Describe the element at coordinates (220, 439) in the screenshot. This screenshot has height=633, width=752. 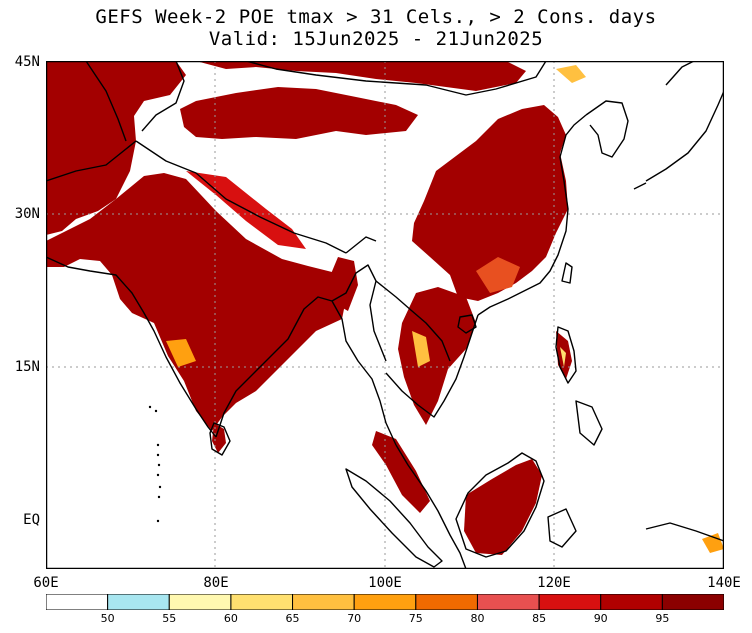
I see `coastline-sri-lanka` at that location.